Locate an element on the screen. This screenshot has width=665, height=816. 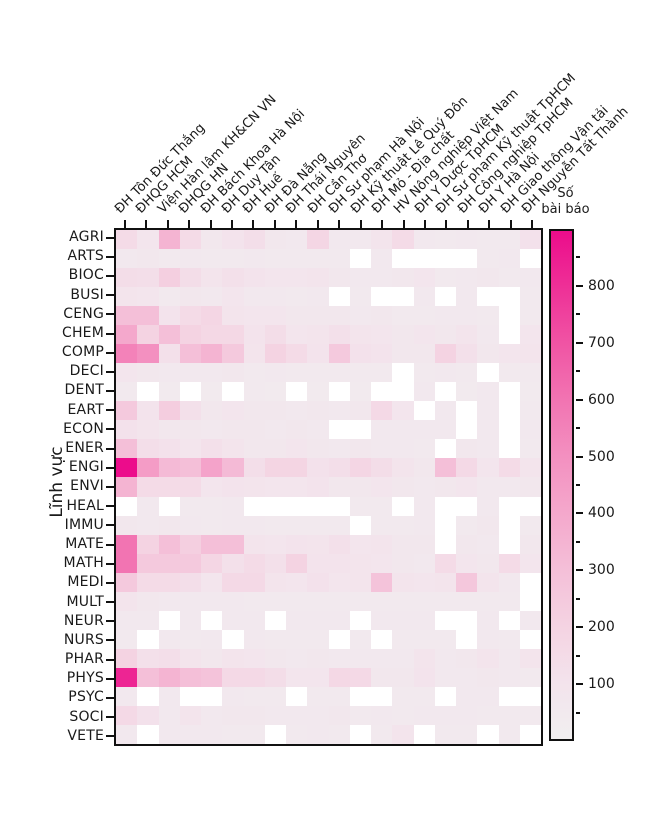
colorbar-tick-label: 400 is located at coordinates (601, 513).